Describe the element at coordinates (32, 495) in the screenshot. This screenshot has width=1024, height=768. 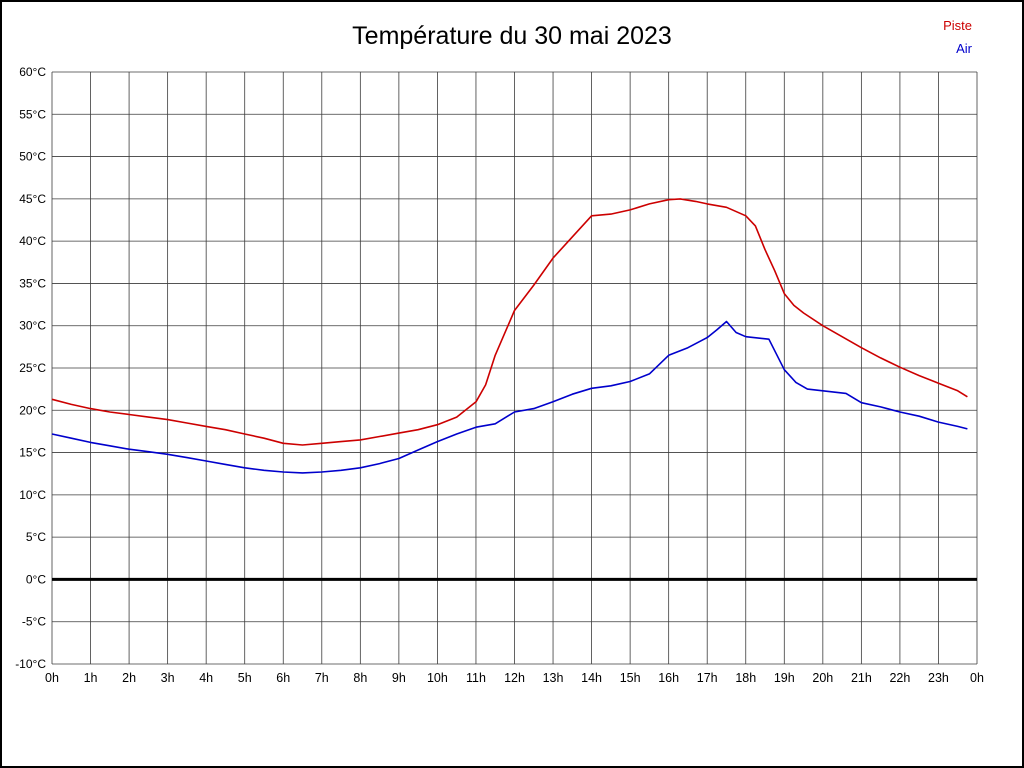
I see `y-tick-label: 10°C` at that location.